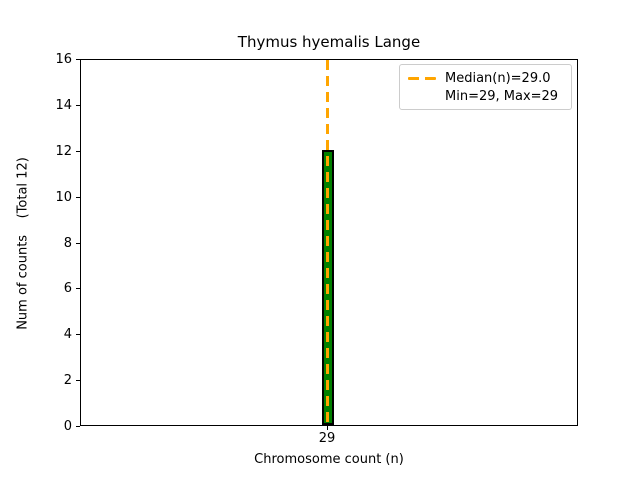 The height and width of the screenshot is (480, 640). I want to click on legend-label-median: Median(n)=29.0, so click(498, 78).